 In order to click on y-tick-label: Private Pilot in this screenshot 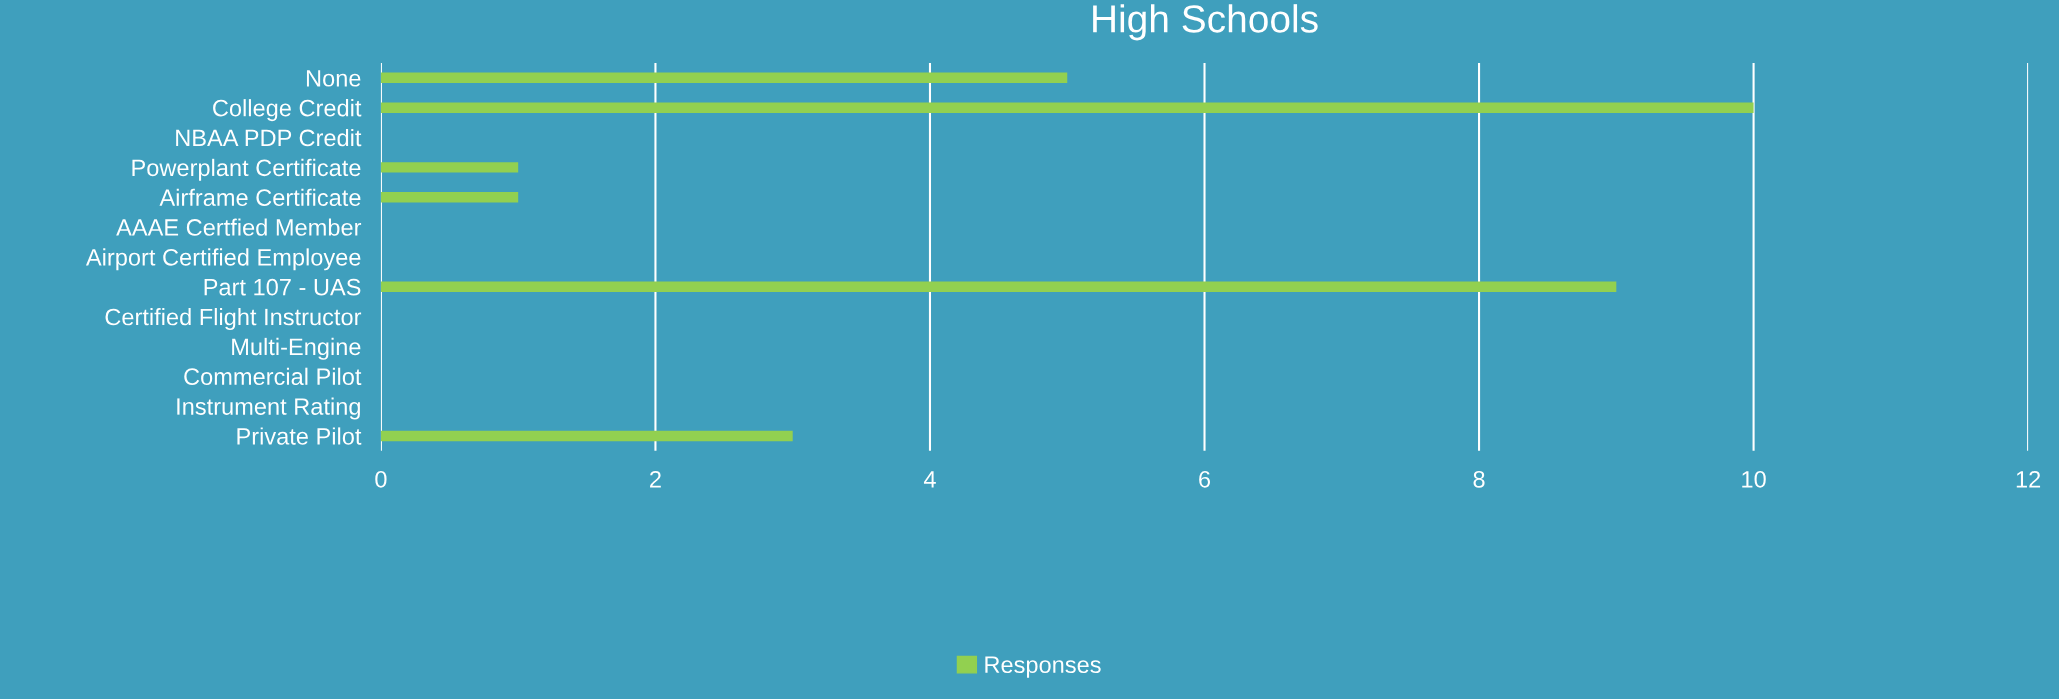, I will do `click(299, 436)`.